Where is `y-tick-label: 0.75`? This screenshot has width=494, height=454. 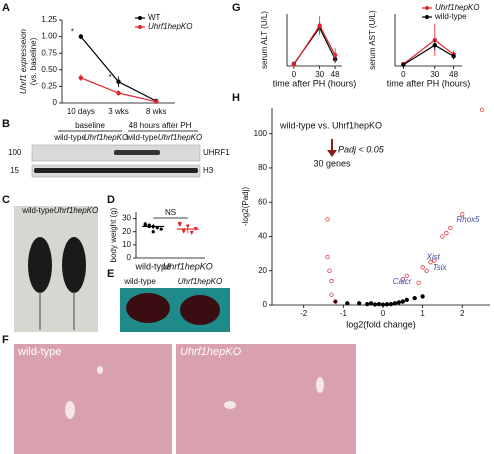
y-tick-label: 0.75 is located at coordinates (49, 52).